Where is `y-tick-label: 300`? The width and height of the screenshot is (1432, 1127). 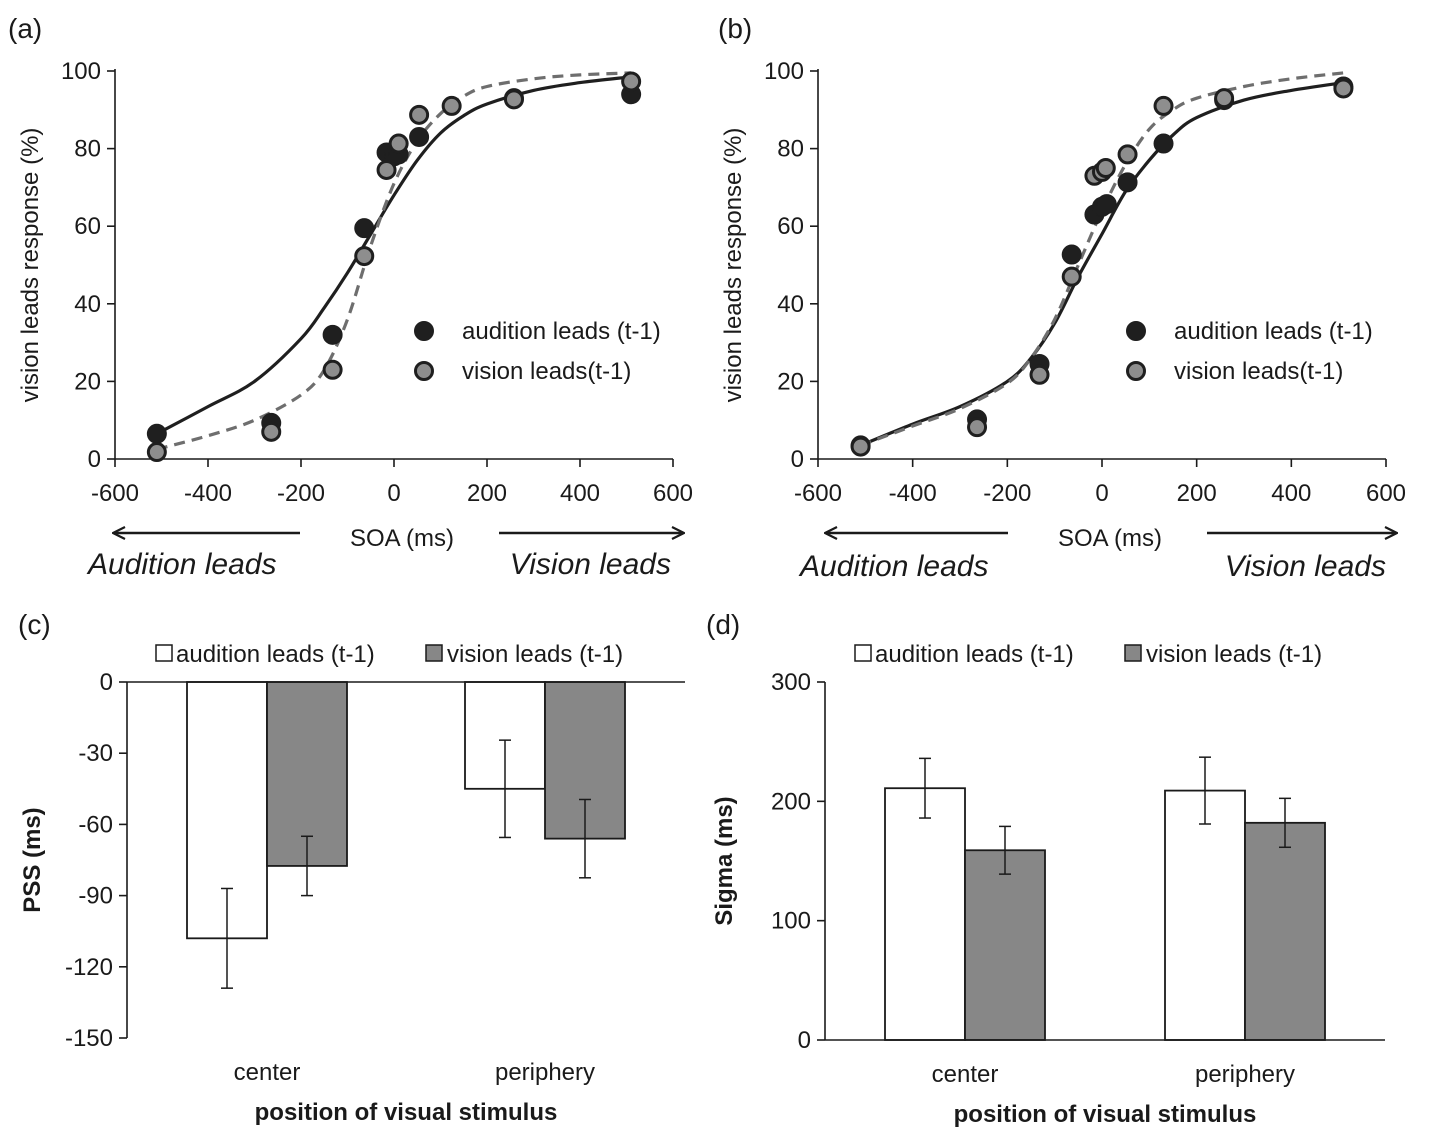 y-tick-label: 300 is located at coordinates (791, 682).